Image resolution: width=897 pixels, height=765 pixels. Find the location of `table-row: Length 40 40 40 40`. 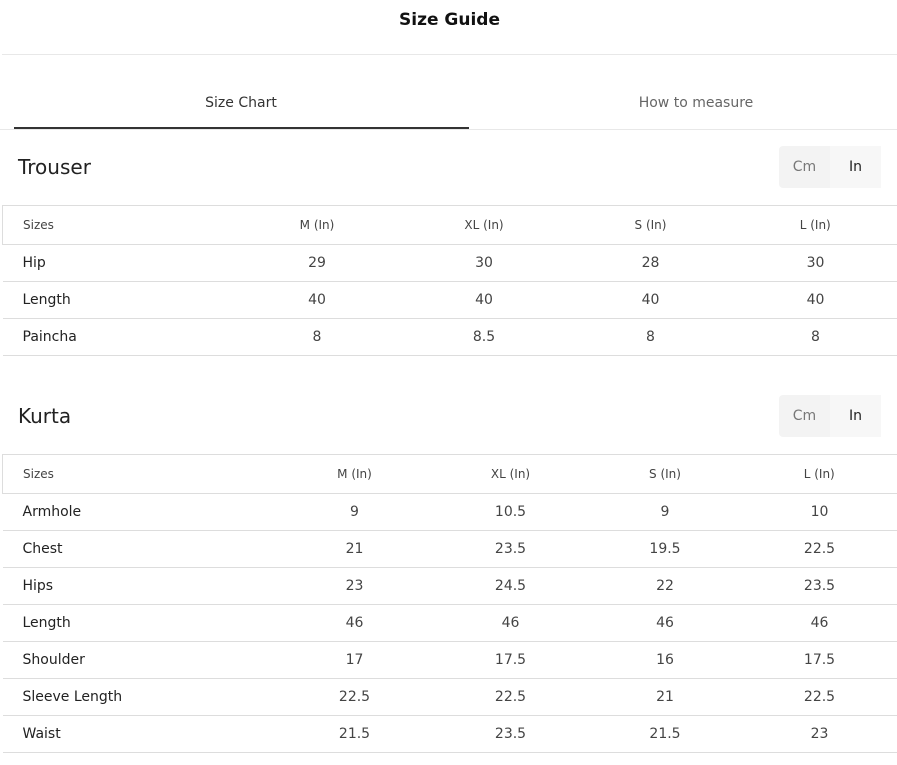

table-row: Length 40 40 40 40 is located at coordinates (449, 300).